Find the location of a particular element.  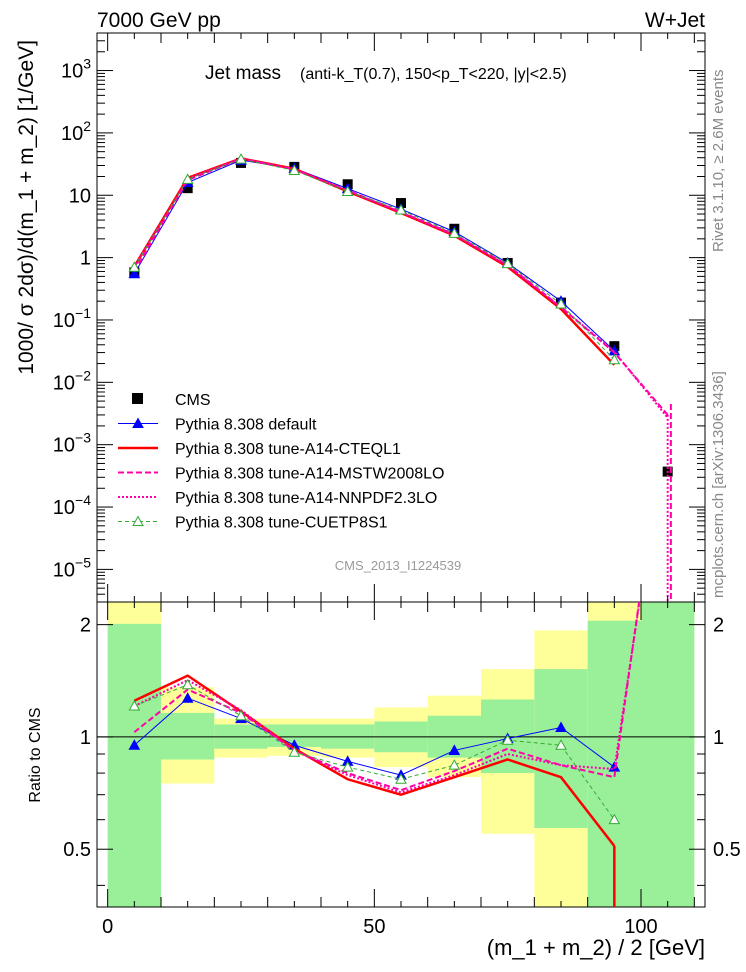

ratio-y-tick-label: 2 is located at coordinates (85, 626).